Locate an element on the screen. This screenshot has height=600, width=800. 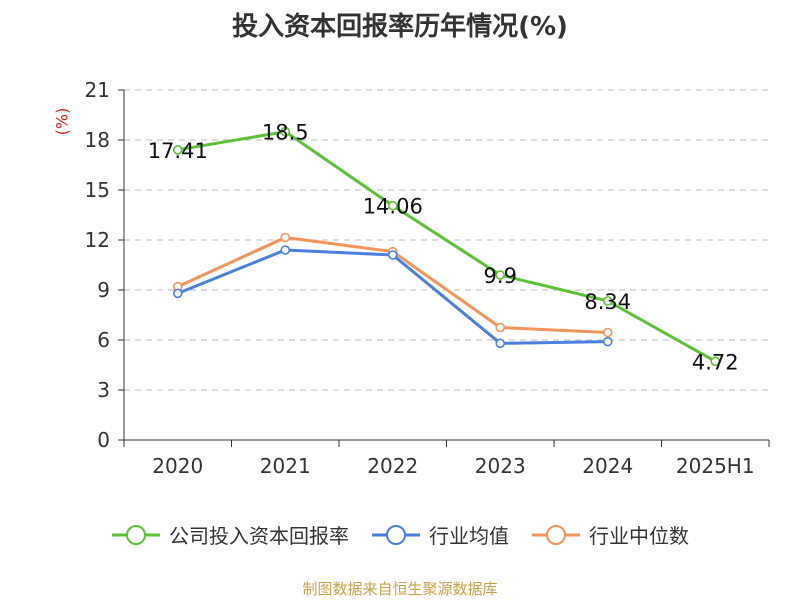
legend-item-2: 行业中位数 is located at coordinates (610, 534).